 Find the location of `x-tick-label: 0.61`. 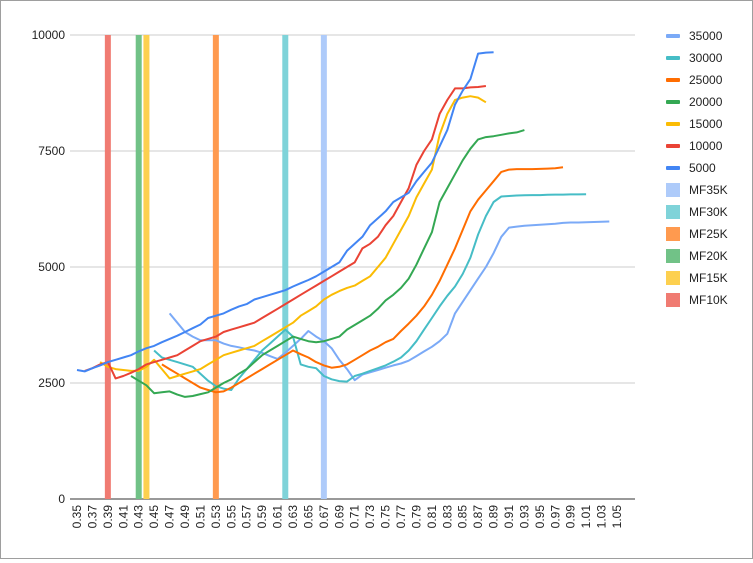

x-tick-label: 0.61 is located at coordinates (278, 517).